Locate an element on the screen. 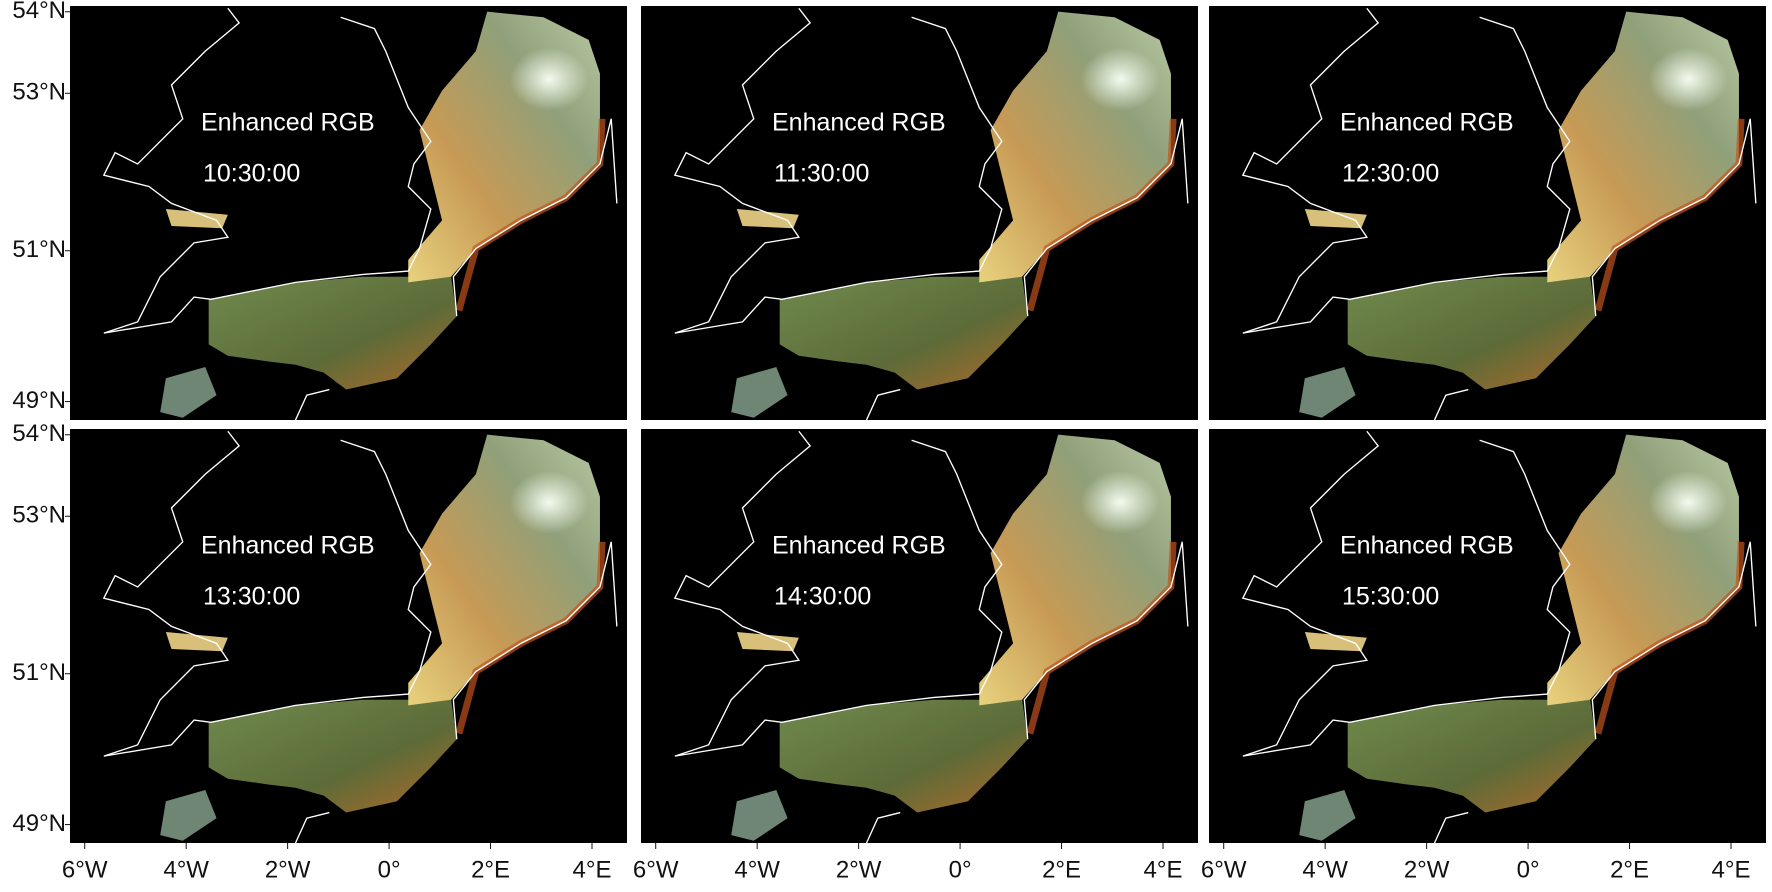  map-panel: Enhanced RGB 13:30:00 is located at coordinates (348, 636).